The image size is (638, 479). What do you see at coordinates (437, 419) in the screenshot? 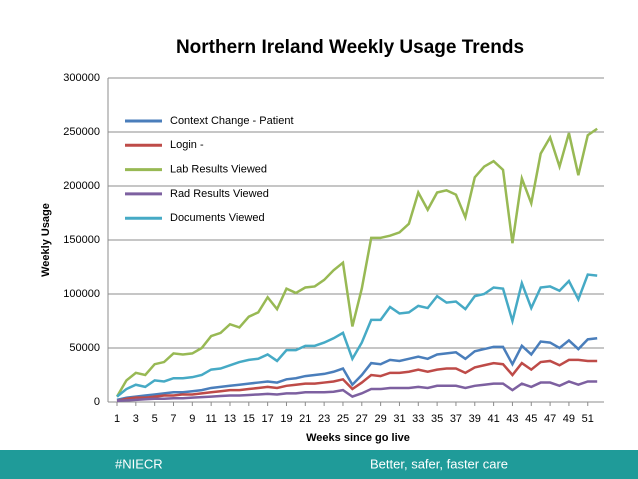
I see `x-tick-label: 35` at bounding box center [437, 419].